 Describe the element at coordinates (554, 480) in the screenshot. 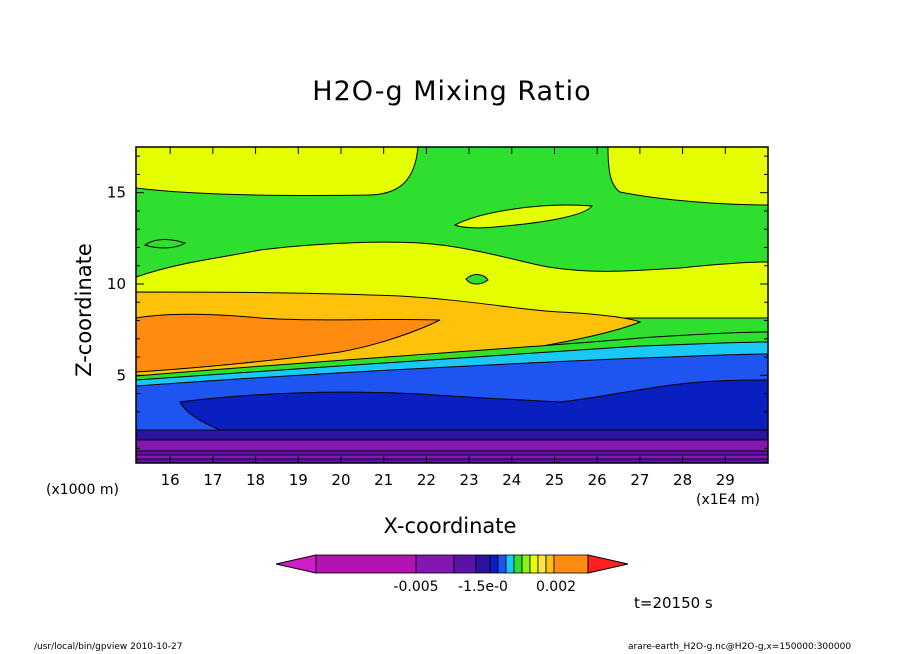

I see `x-tick-label: 25` at that location.